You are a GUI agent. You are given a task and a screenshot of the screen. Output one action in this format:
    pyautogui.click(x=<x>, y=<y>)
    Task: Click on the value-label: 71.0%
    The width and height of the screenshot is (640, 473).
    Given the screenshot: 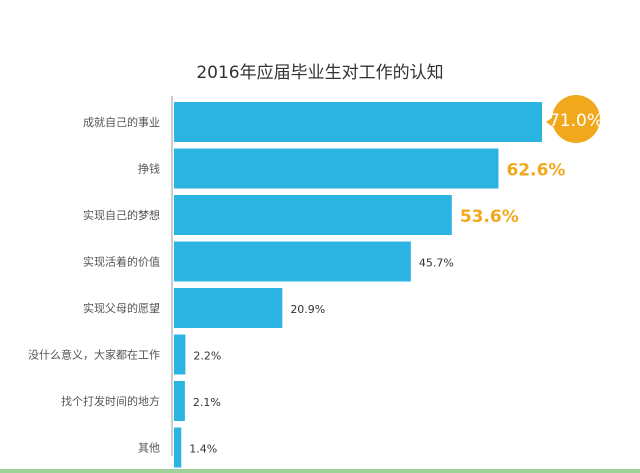 What is the action you would take?
    pyautogui.click(x=576, y=121)
    